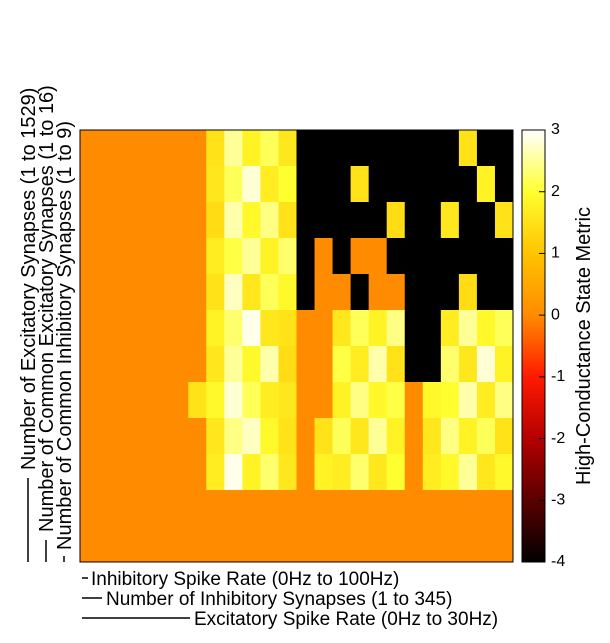 The height and width of the screenshot is (643, 610). I want to click on colorbar-tick-label: 2, so click(555, 191).